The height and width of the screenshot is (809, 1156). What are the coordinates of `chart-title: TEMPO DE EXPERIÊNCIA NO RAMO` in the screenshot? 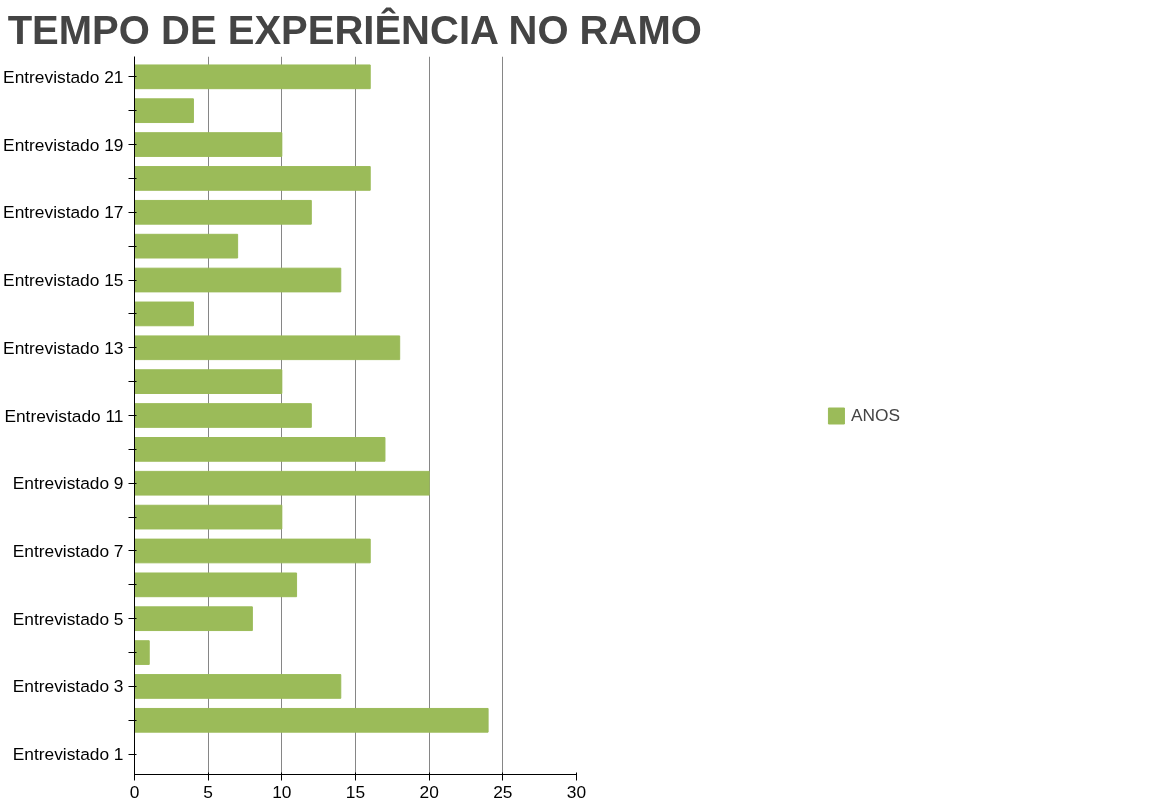 It's located at (354, 29).